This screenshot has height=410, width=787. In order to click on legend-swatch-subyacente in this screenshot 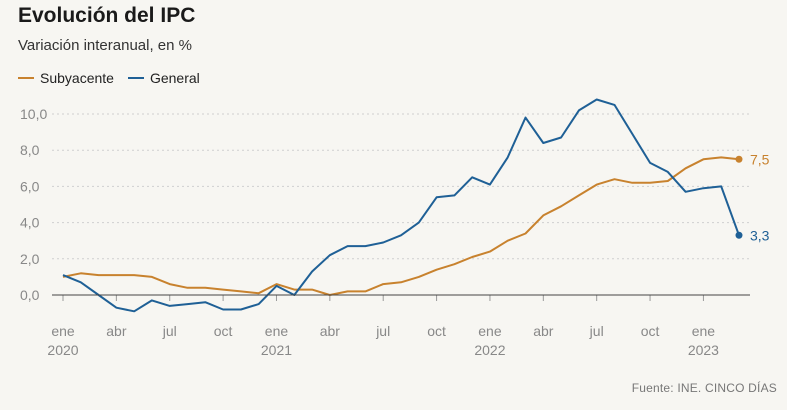, I will do `click(26, 78)`.